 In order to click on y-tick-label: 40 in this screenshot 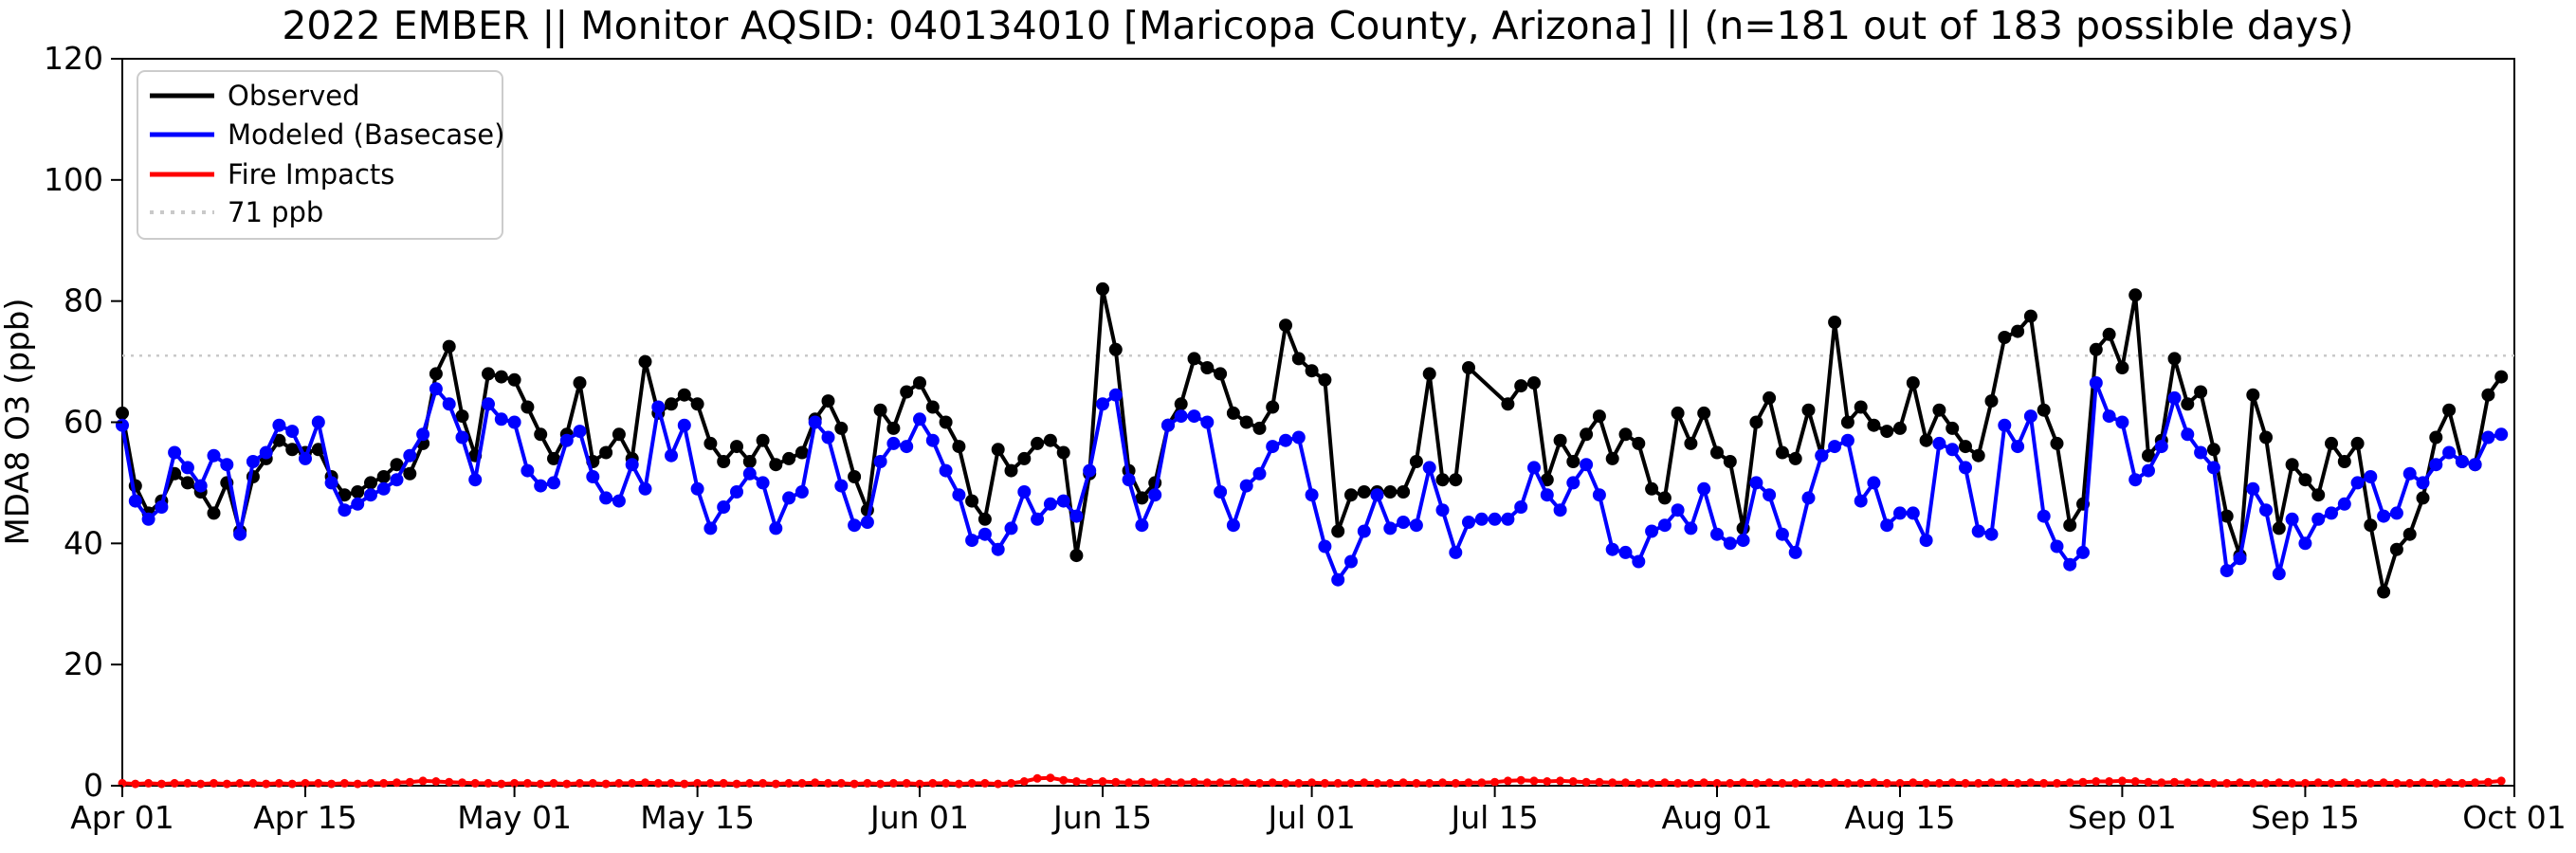, I will do `click(83, 542)`.